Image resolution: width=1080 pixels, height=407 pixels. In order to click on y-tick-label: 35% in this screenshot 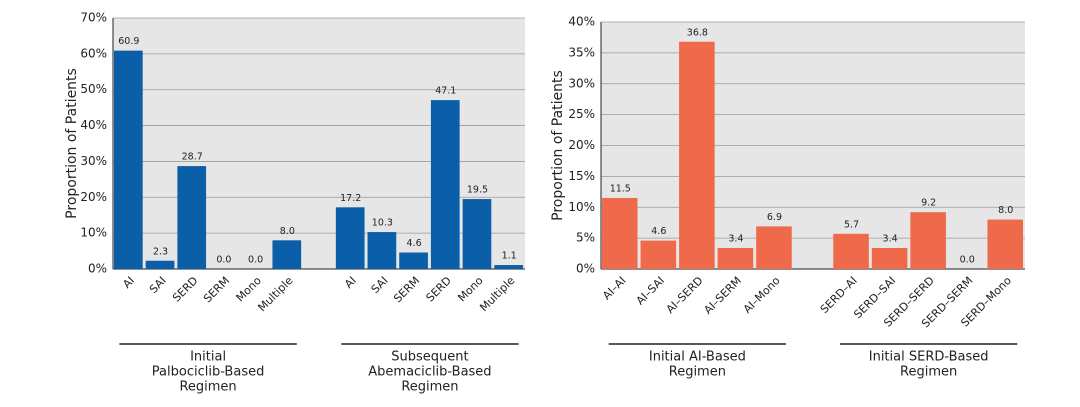, I will do `click(581, 52)`.